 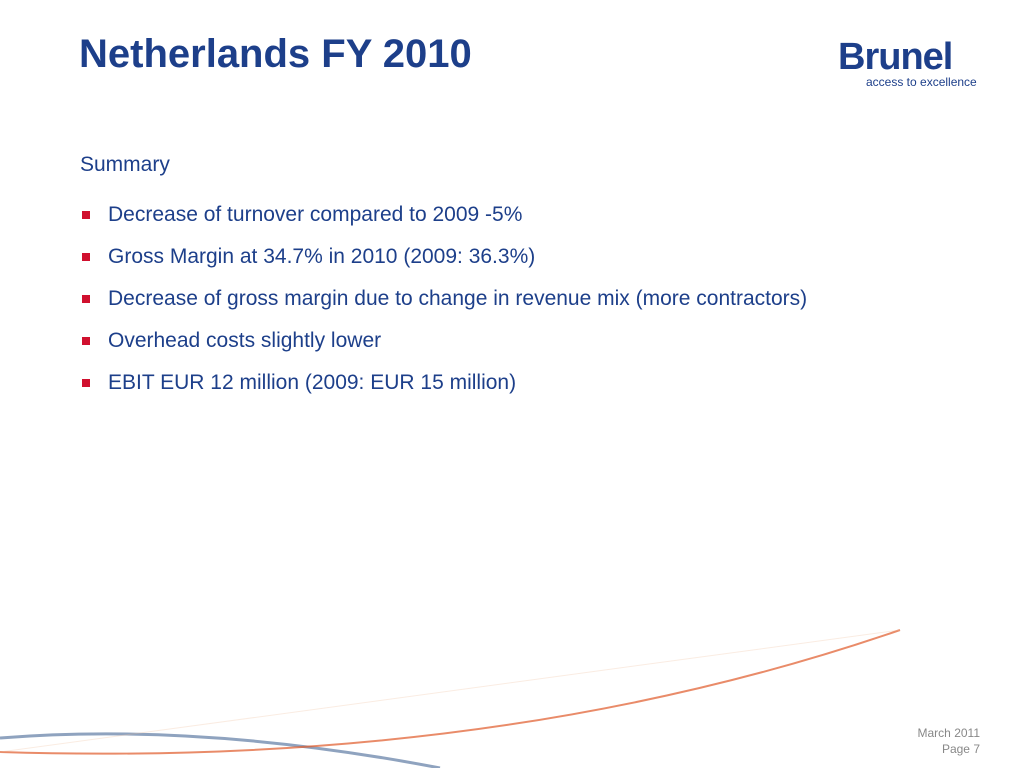 I want to click on footer-page: Page 7, so click(x=960, y=749).